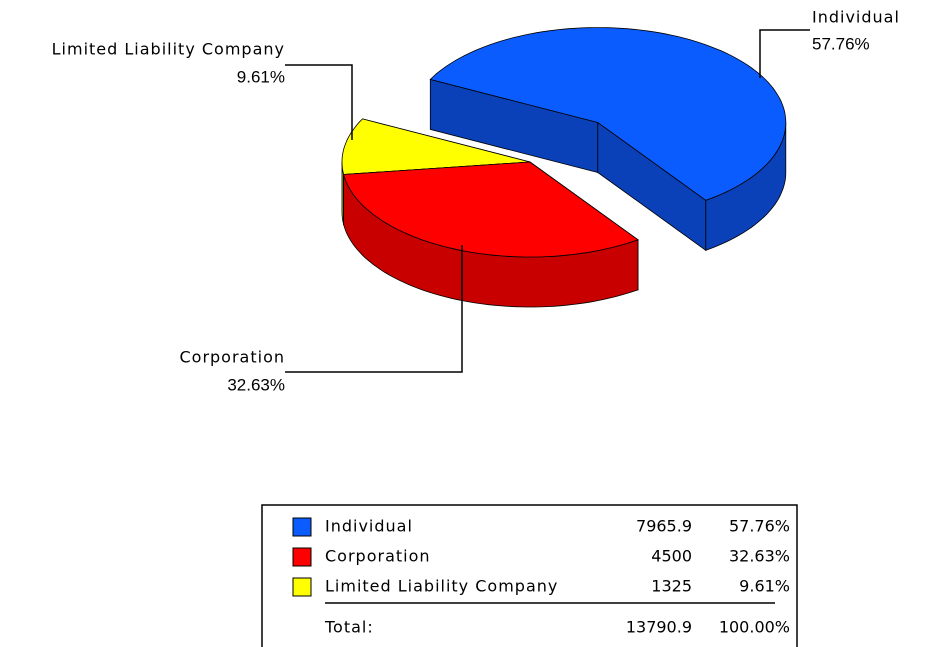  What do you see at coordinates (671, 586) in the screenshot?
I see `legend-value: 1325` at bounding box center [671, 586].